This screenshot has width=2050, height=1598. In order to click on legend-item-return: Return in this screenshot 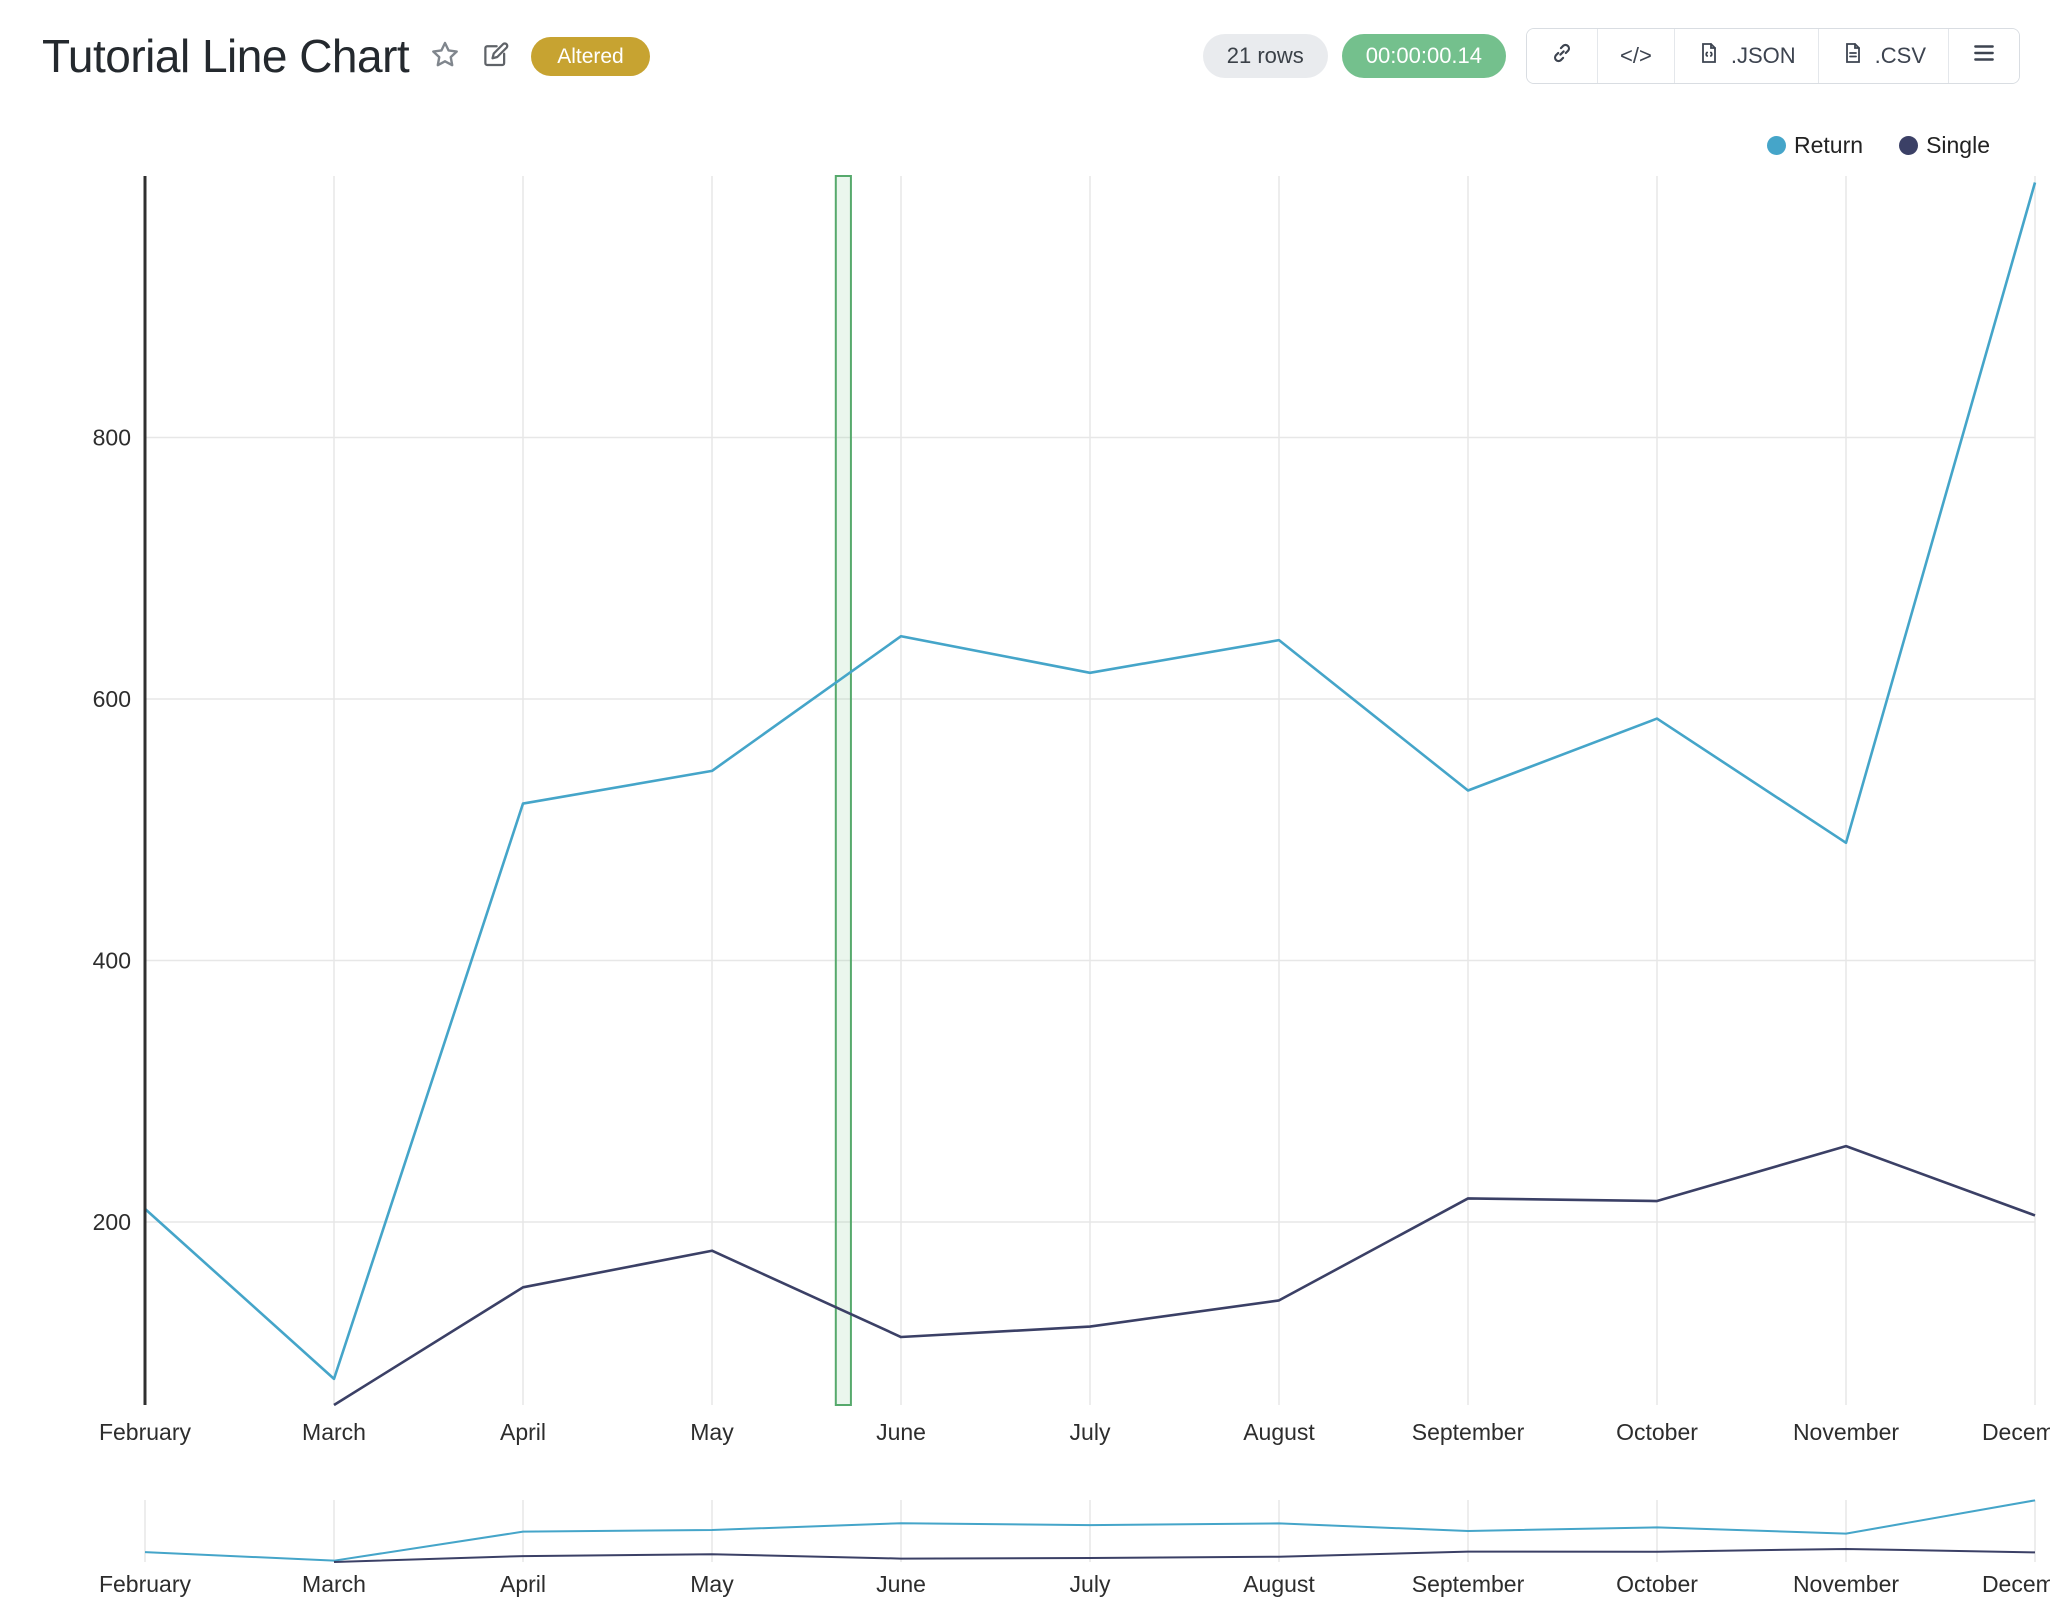, I will do `click(1815, 145)`.